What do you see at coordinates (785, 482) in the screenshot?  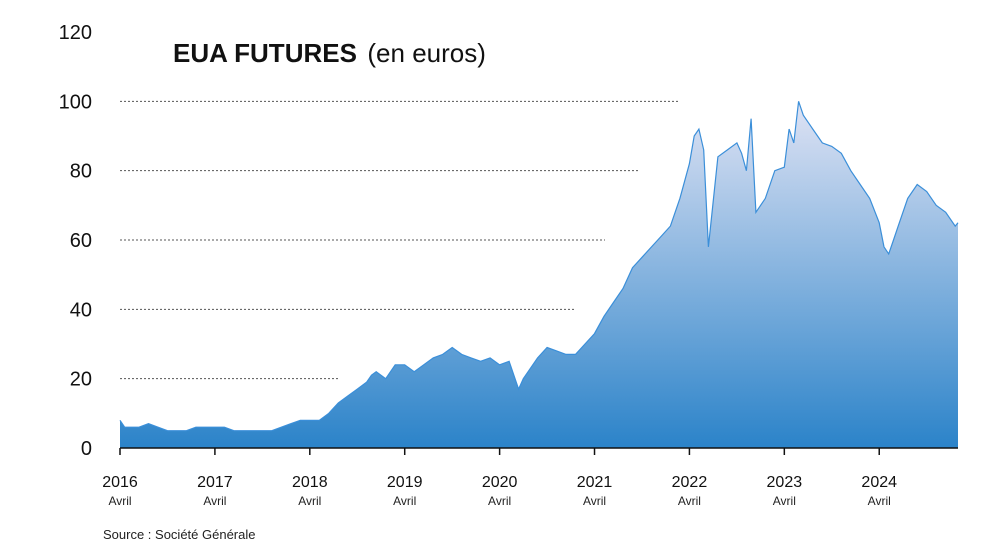 I see `x-tick-label: 2023` at bounding box center [785, 482].